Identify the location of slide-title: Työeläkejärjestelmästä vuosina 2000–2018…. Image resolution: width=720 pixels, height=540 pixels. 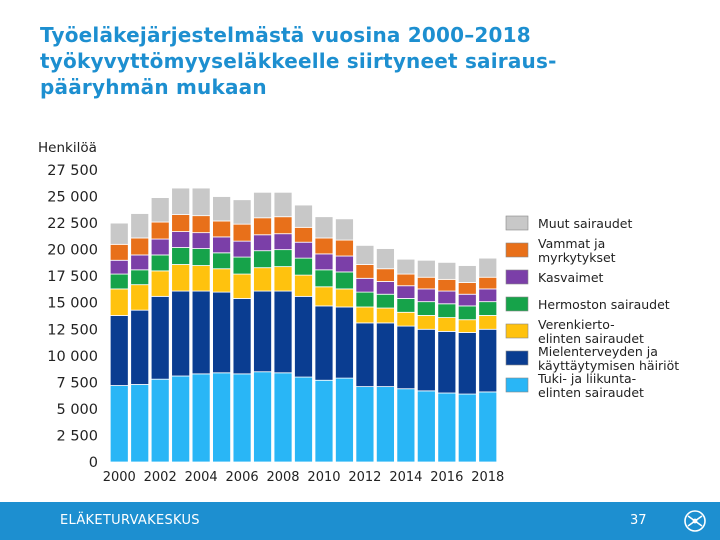
(360, 61).